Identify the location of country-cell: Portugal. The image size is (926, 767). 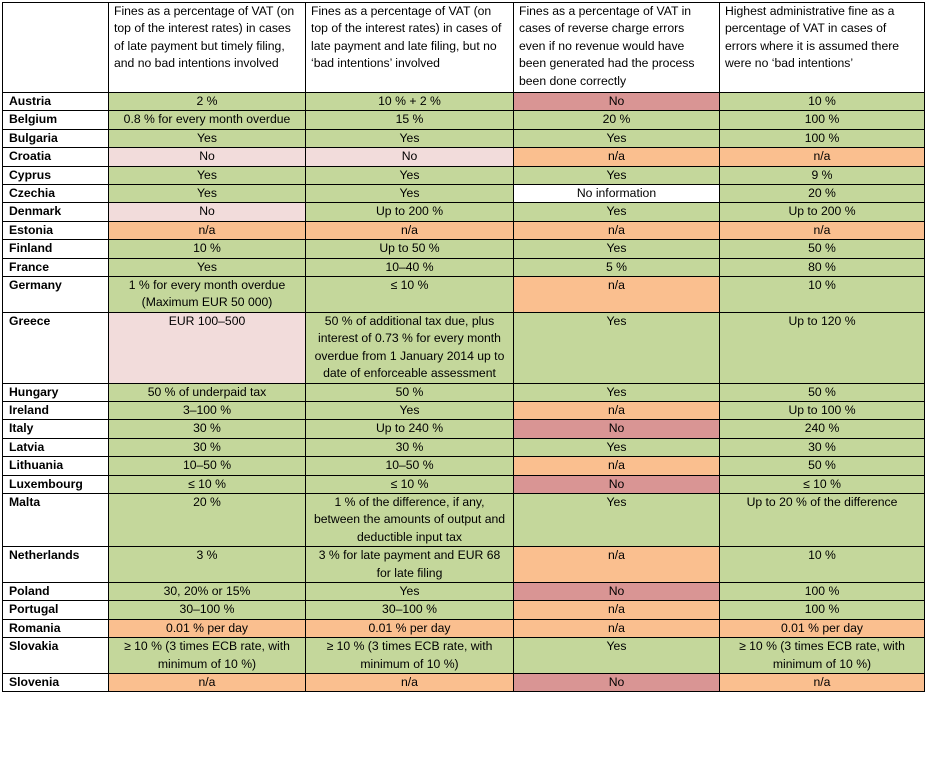
(55, 610).